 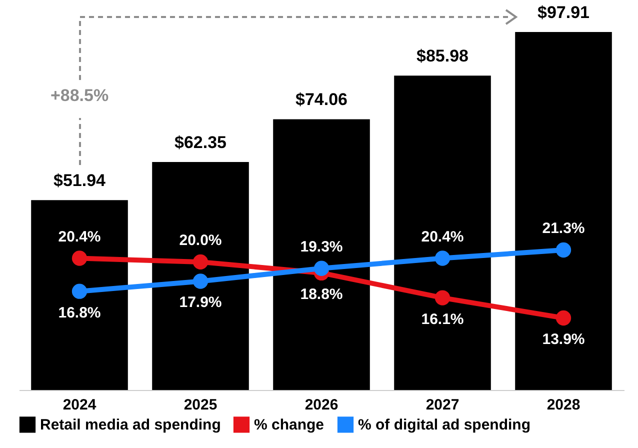 I want to click on data-label: 21.3%, so click(x=563, y=228).